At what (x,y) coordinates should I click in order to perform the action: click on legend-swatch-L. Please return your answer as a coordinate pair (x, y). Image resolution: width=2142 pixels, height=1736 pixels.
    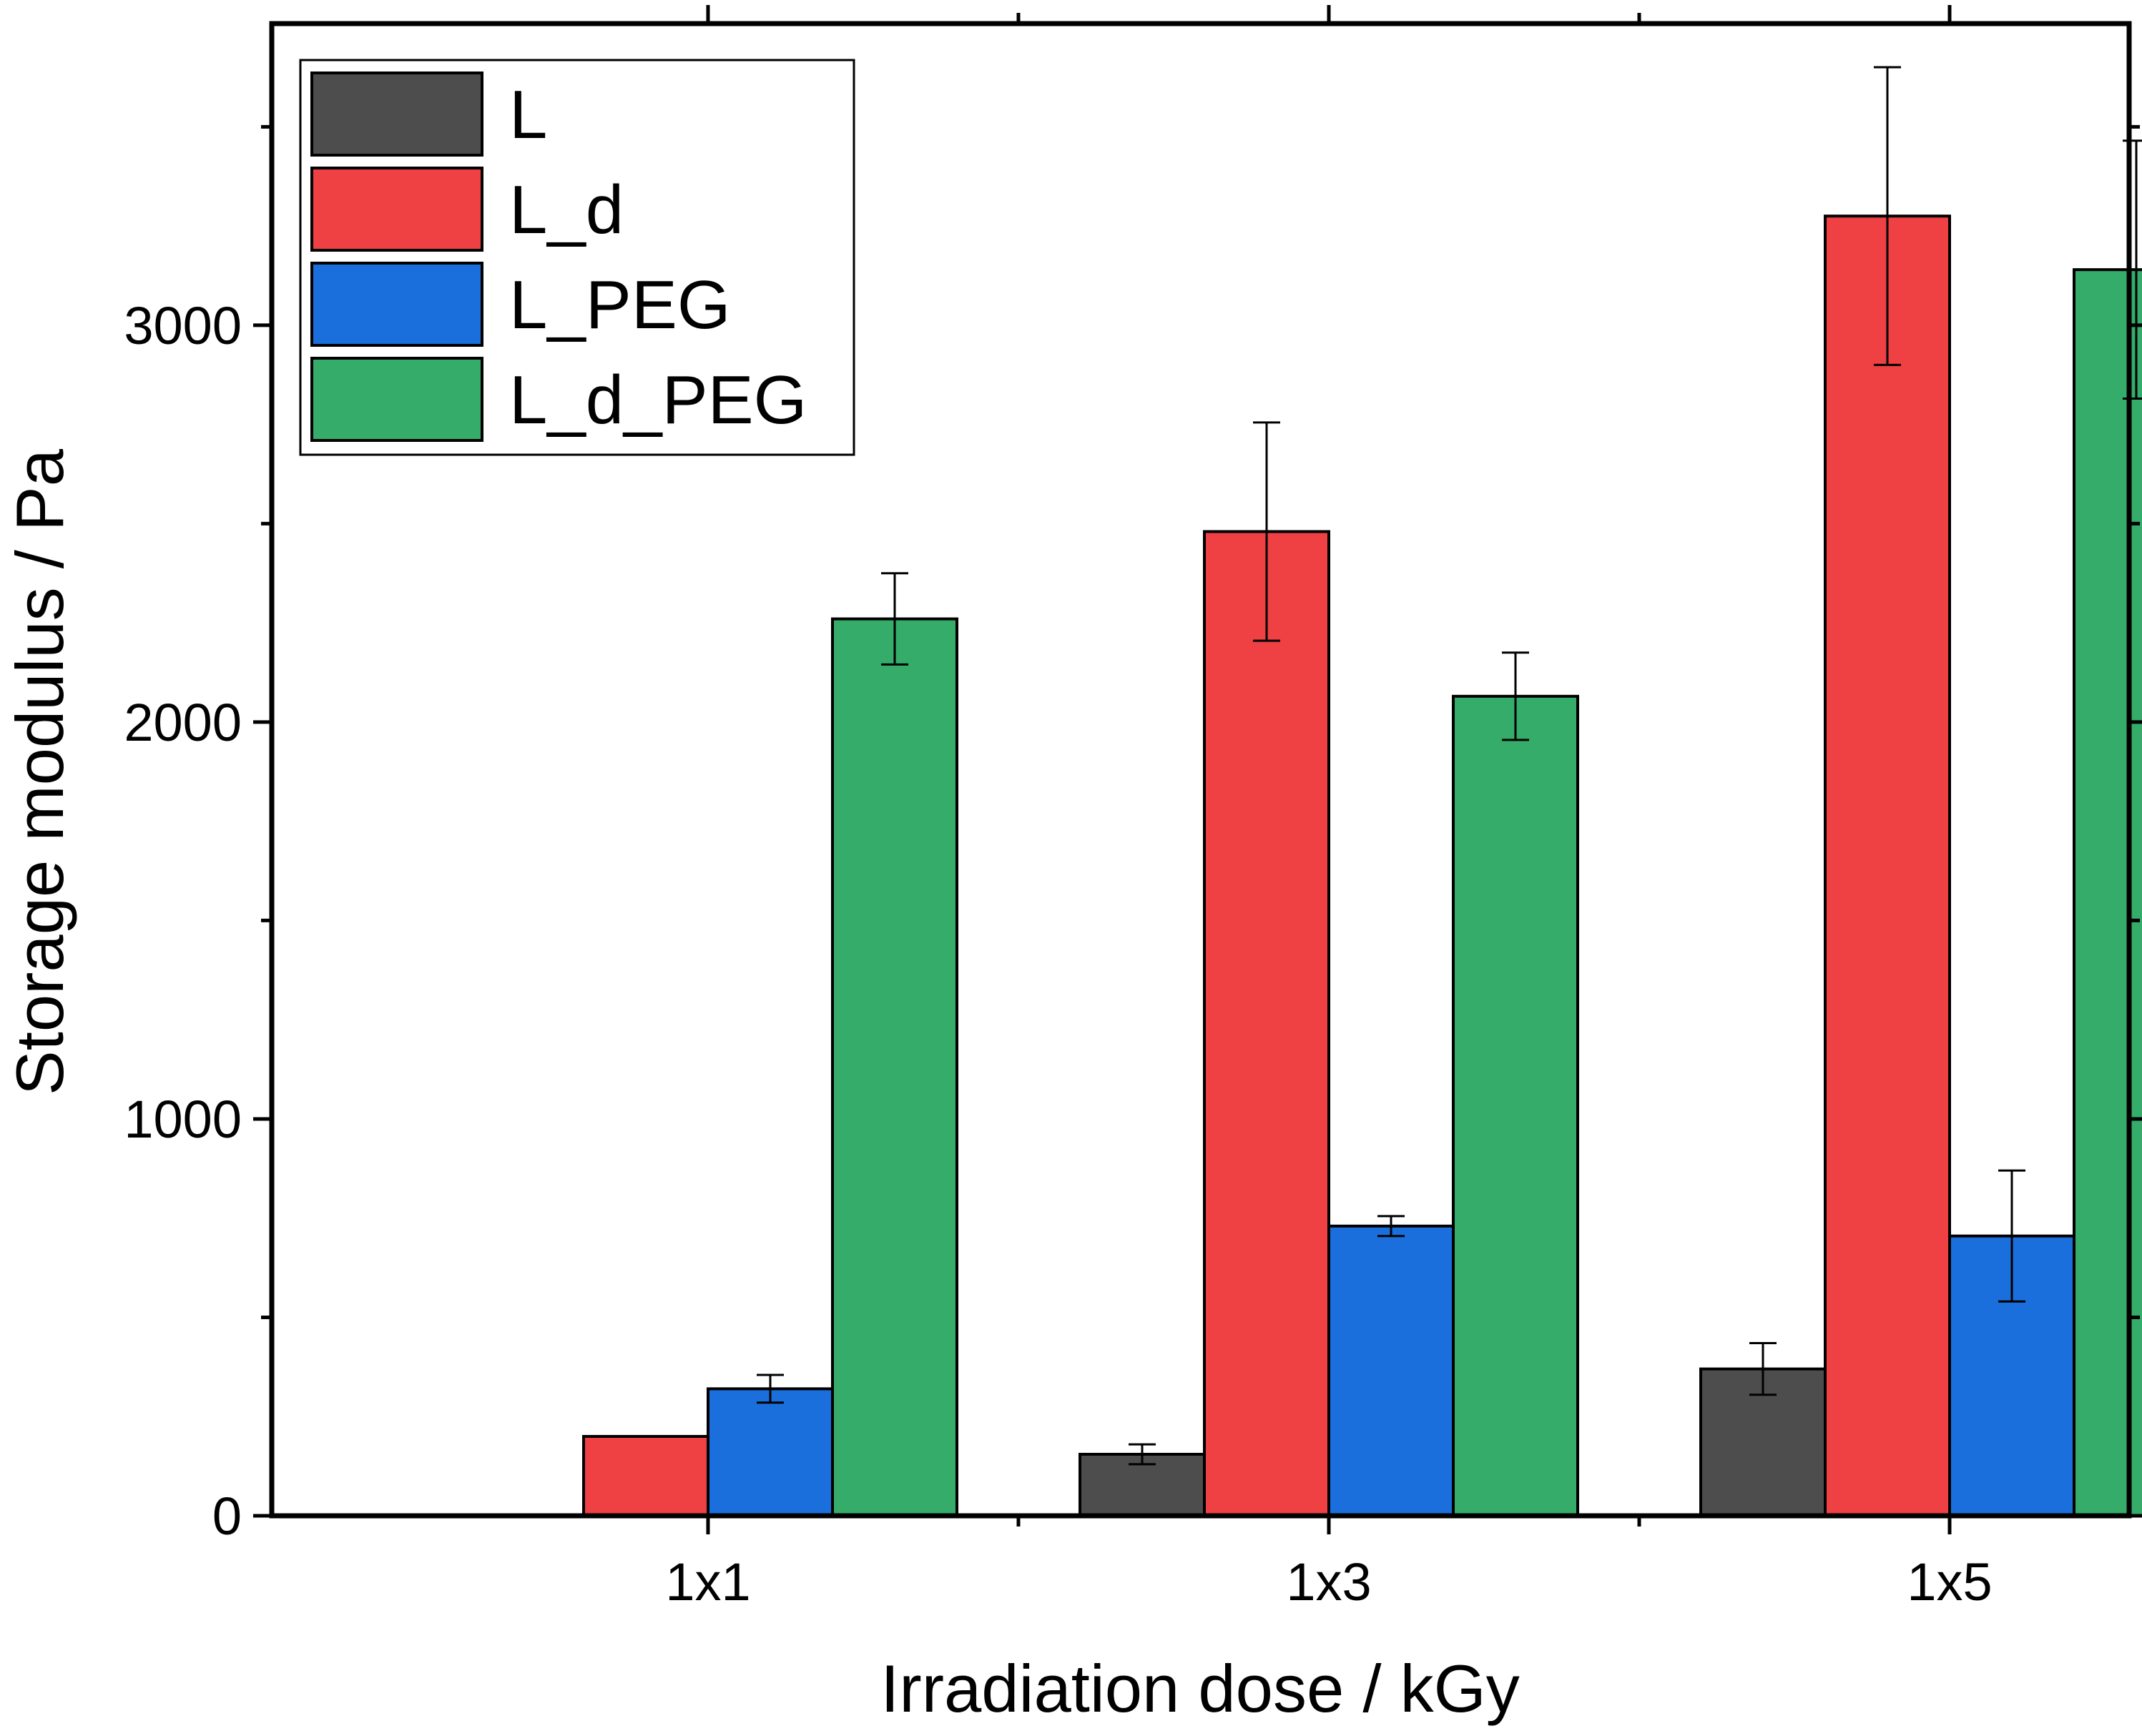
    Looking at the image, I should click on (396, 114).